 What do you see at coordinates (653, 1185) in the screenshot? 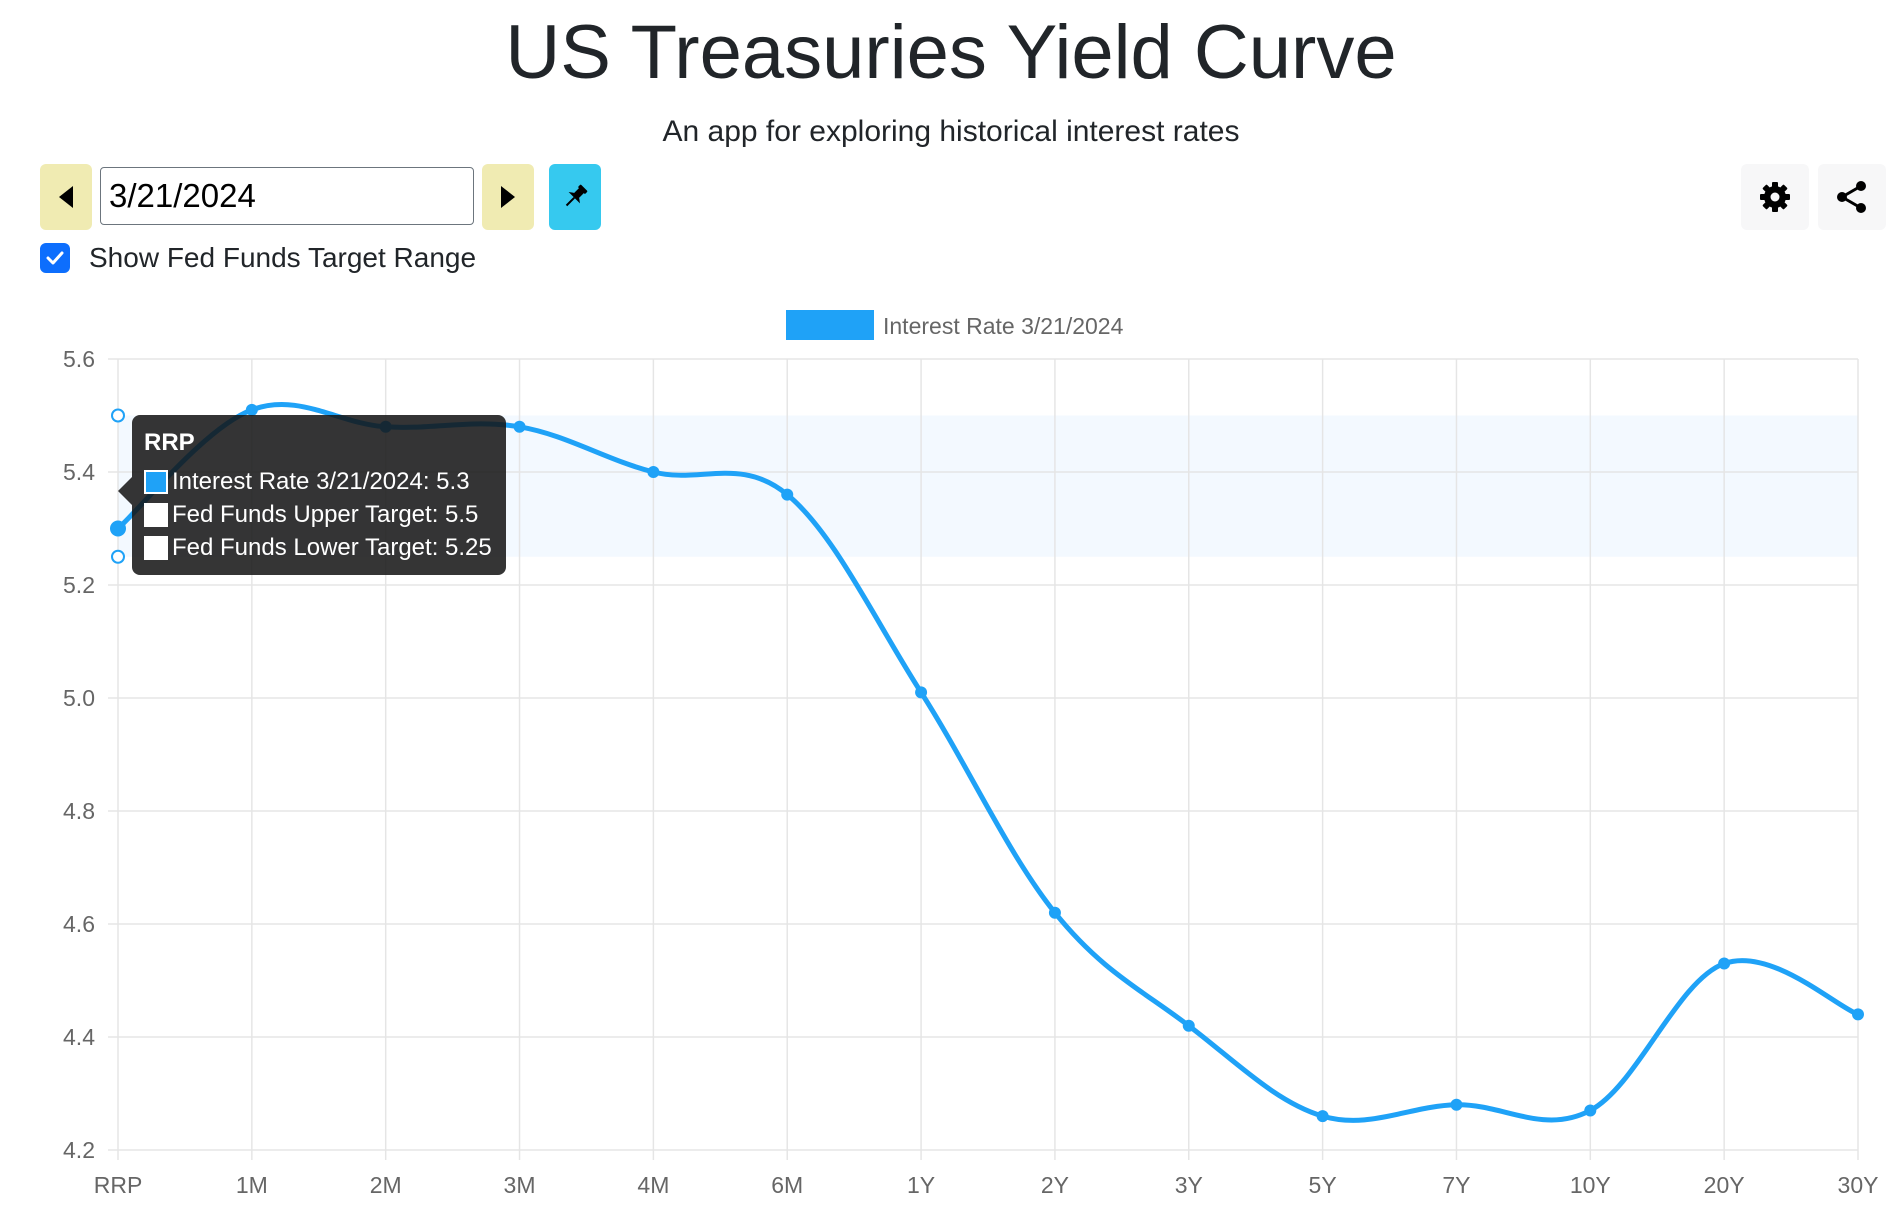
I see `x-tick-label: 4M` at bounding box center [653, 1185].